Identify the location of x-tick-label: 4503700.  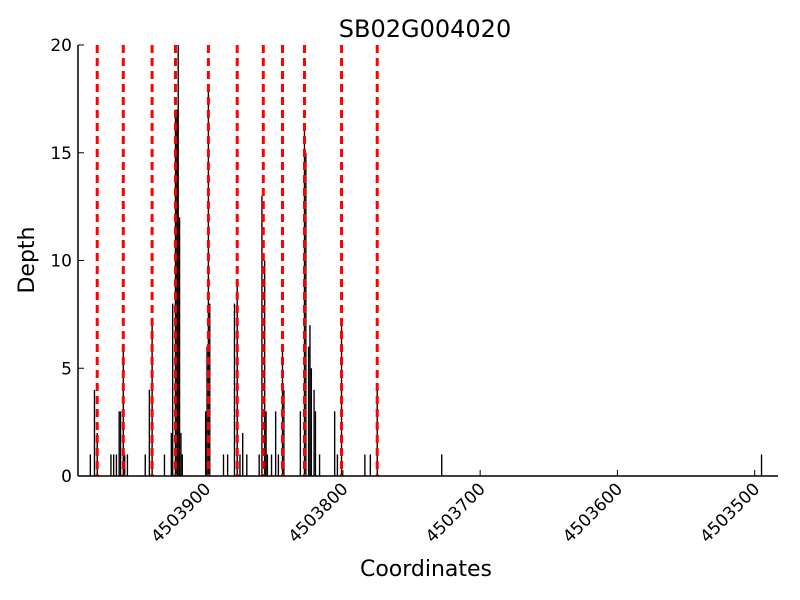
(456, 513).